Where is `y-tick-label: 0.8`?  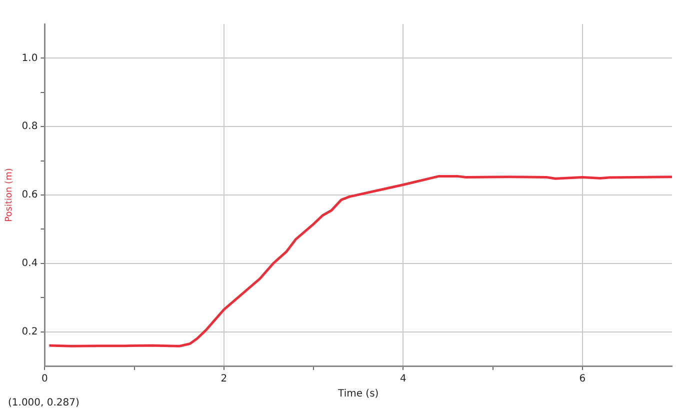 y-tick-label: 0.8 is located at coordinates (30, 126).